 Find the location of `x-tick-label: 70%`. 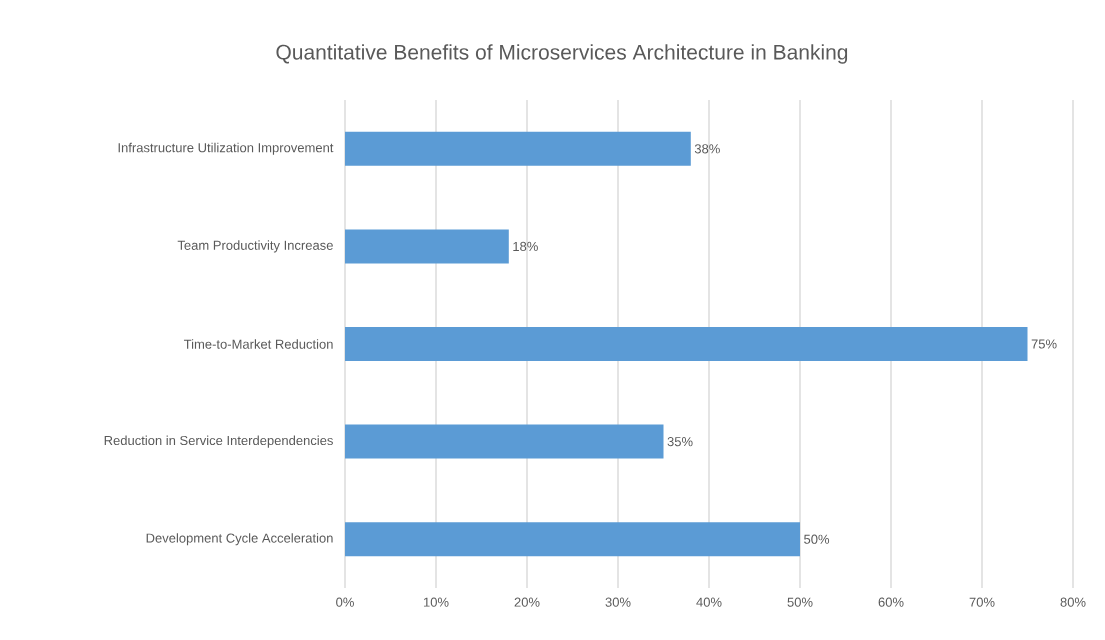

x-tick-label: 70% is located at coordinates (982, 602).